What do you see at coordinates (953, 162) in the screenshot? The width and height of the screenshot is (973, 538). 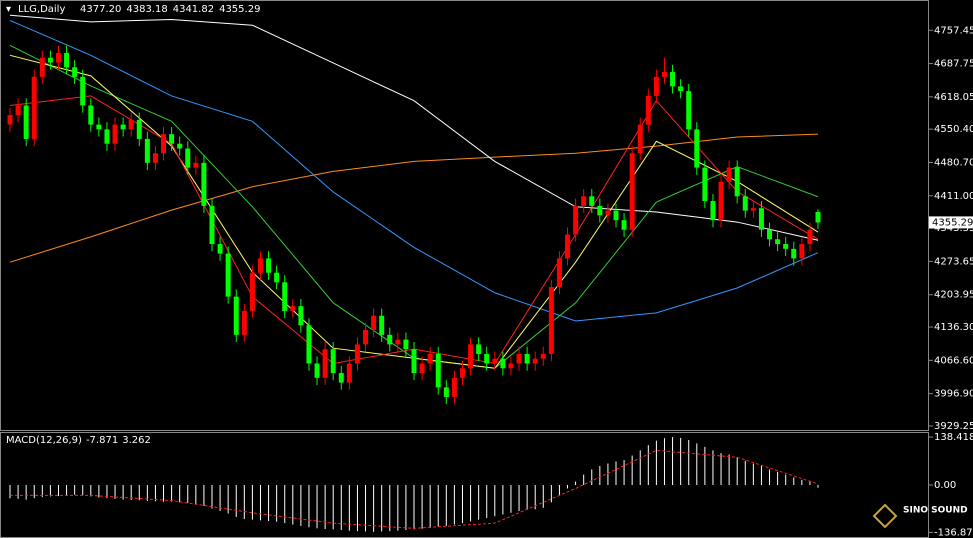 I see `y-tick-label: 4480.70` at bounding box center [953, 162].